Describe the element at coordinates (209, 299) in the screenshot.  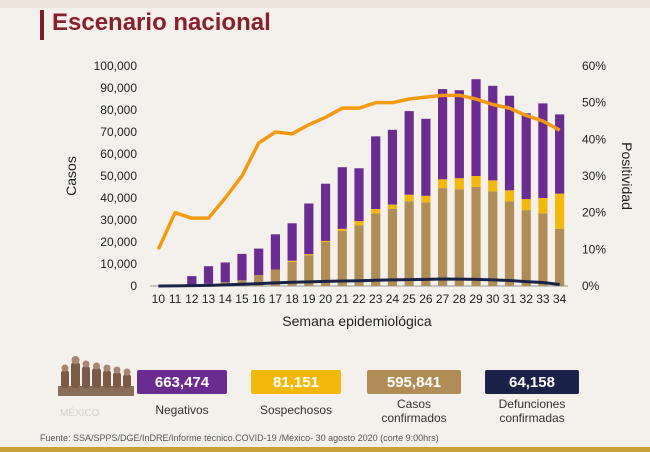
I see `x-tick-label: 13` at that location.